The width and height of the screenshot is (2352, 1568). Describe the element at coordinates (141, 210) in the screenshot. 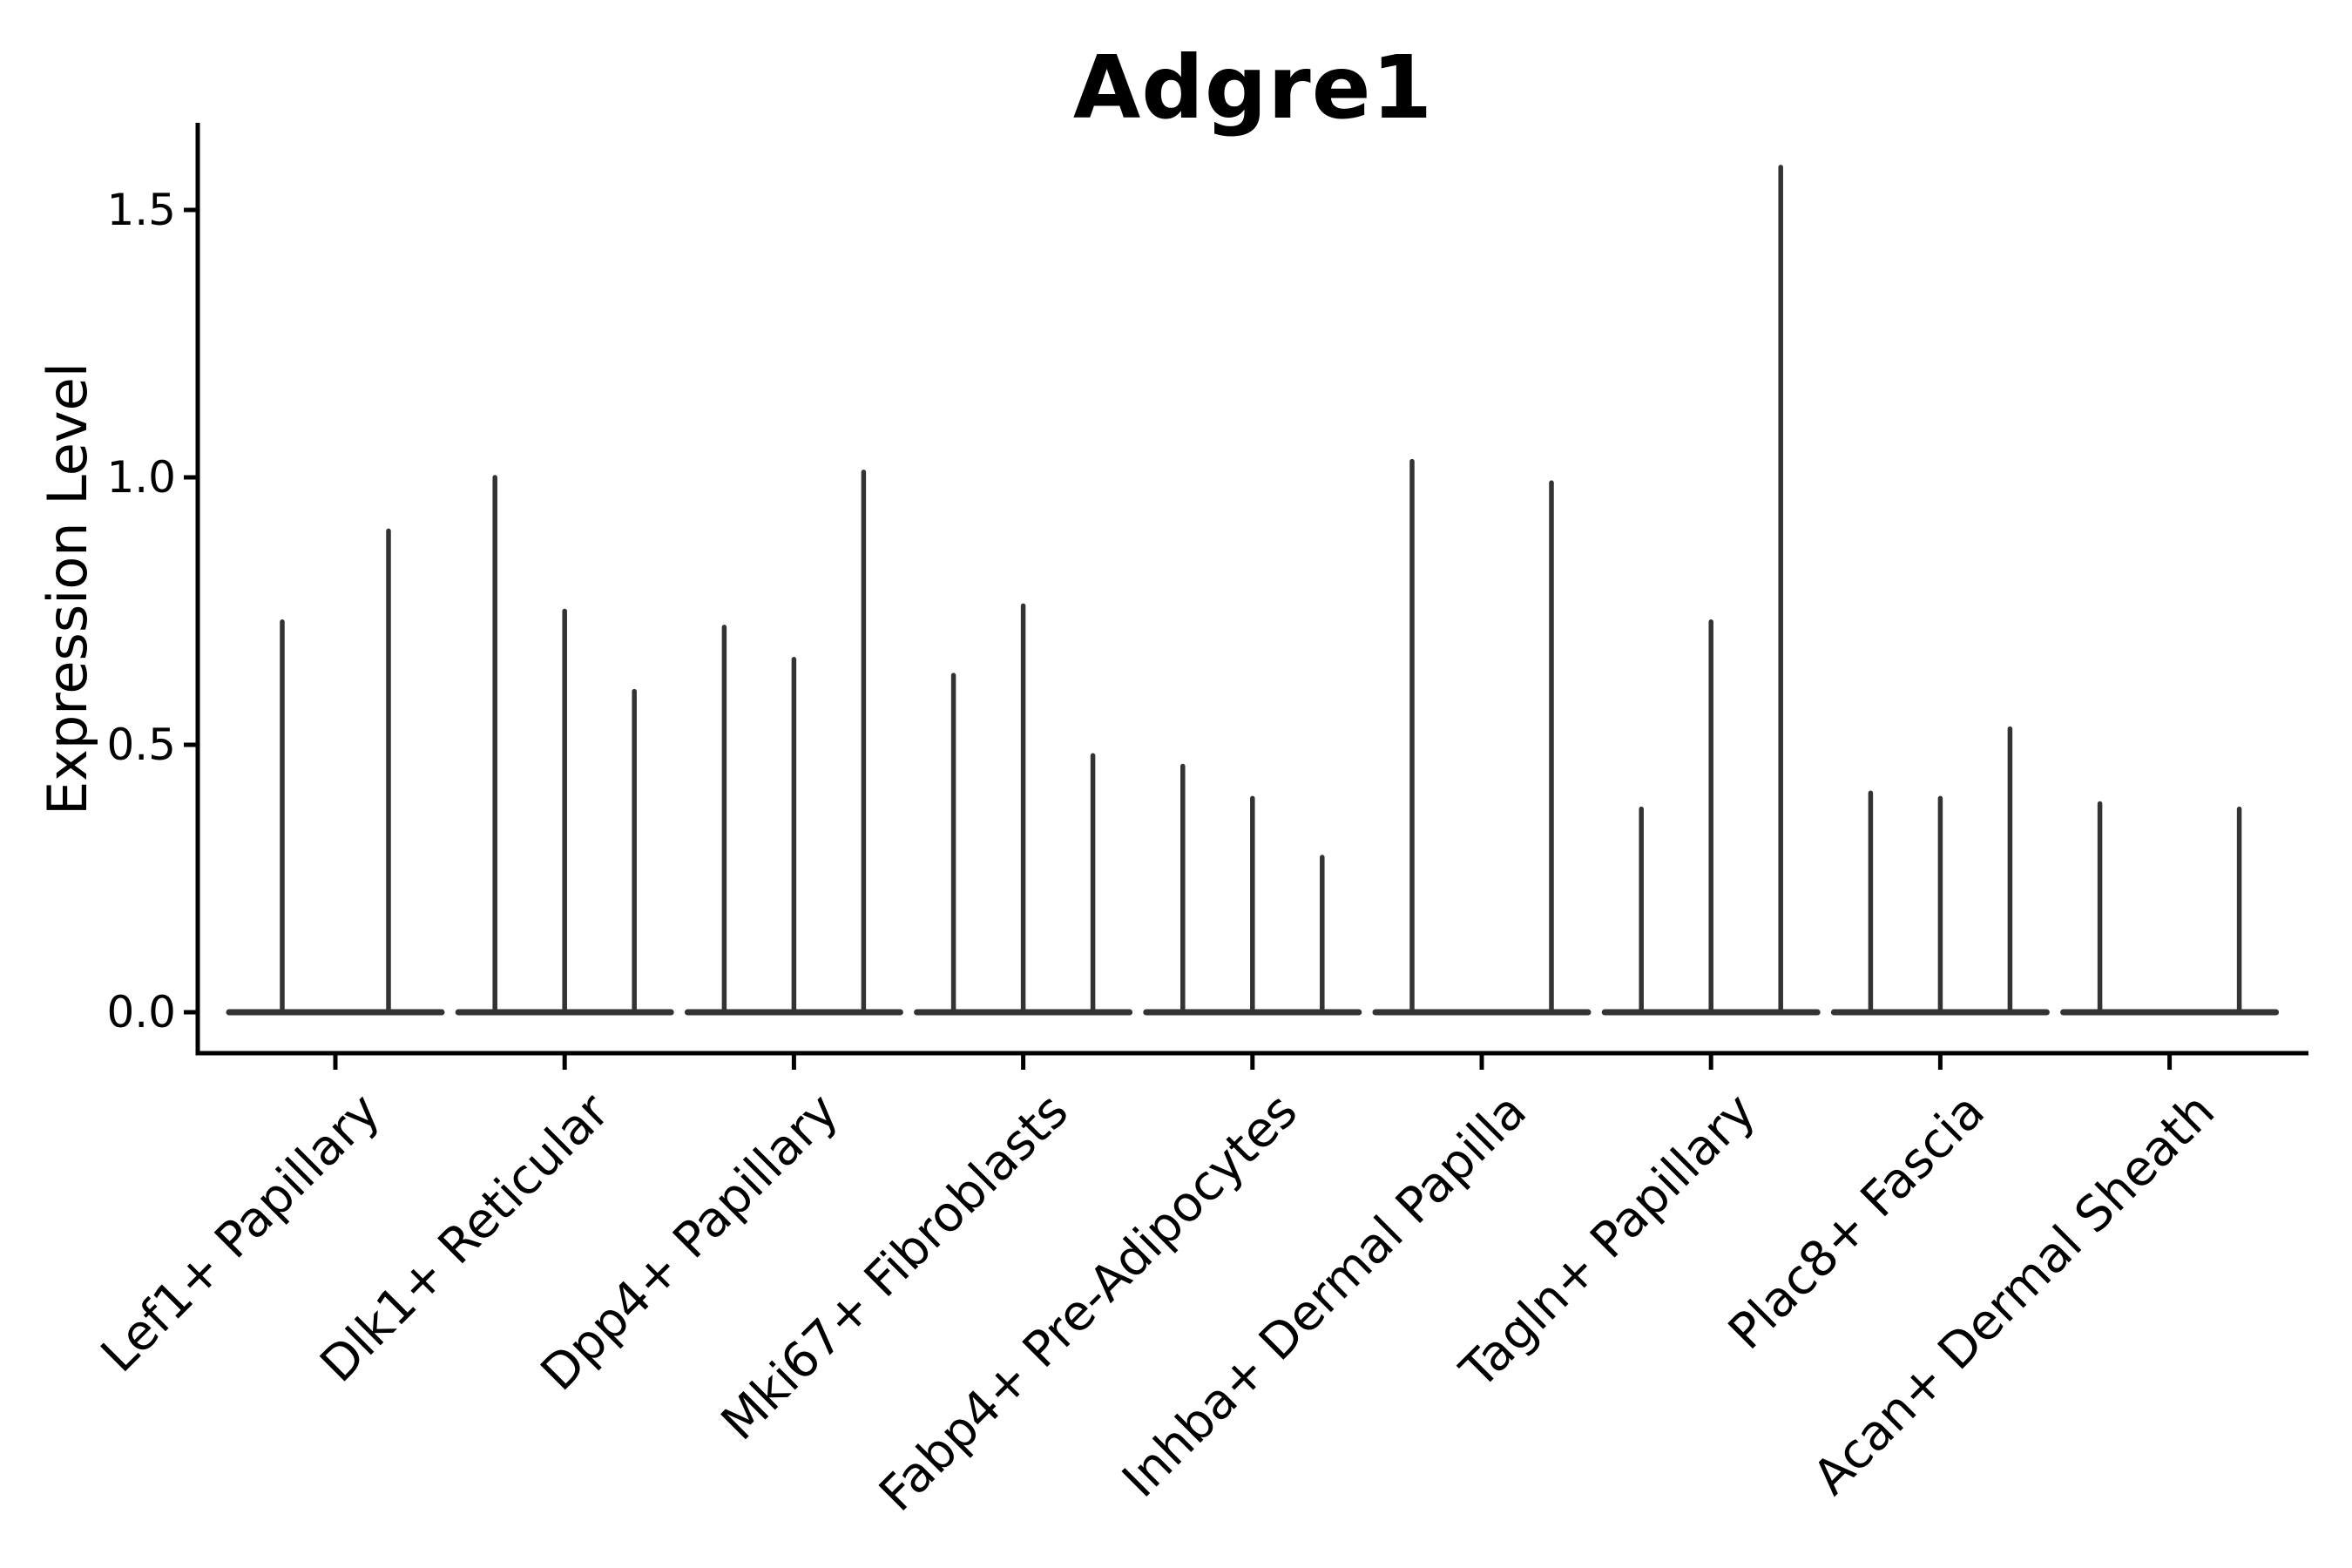

I see `y-tick-label: 1.5` at that location.